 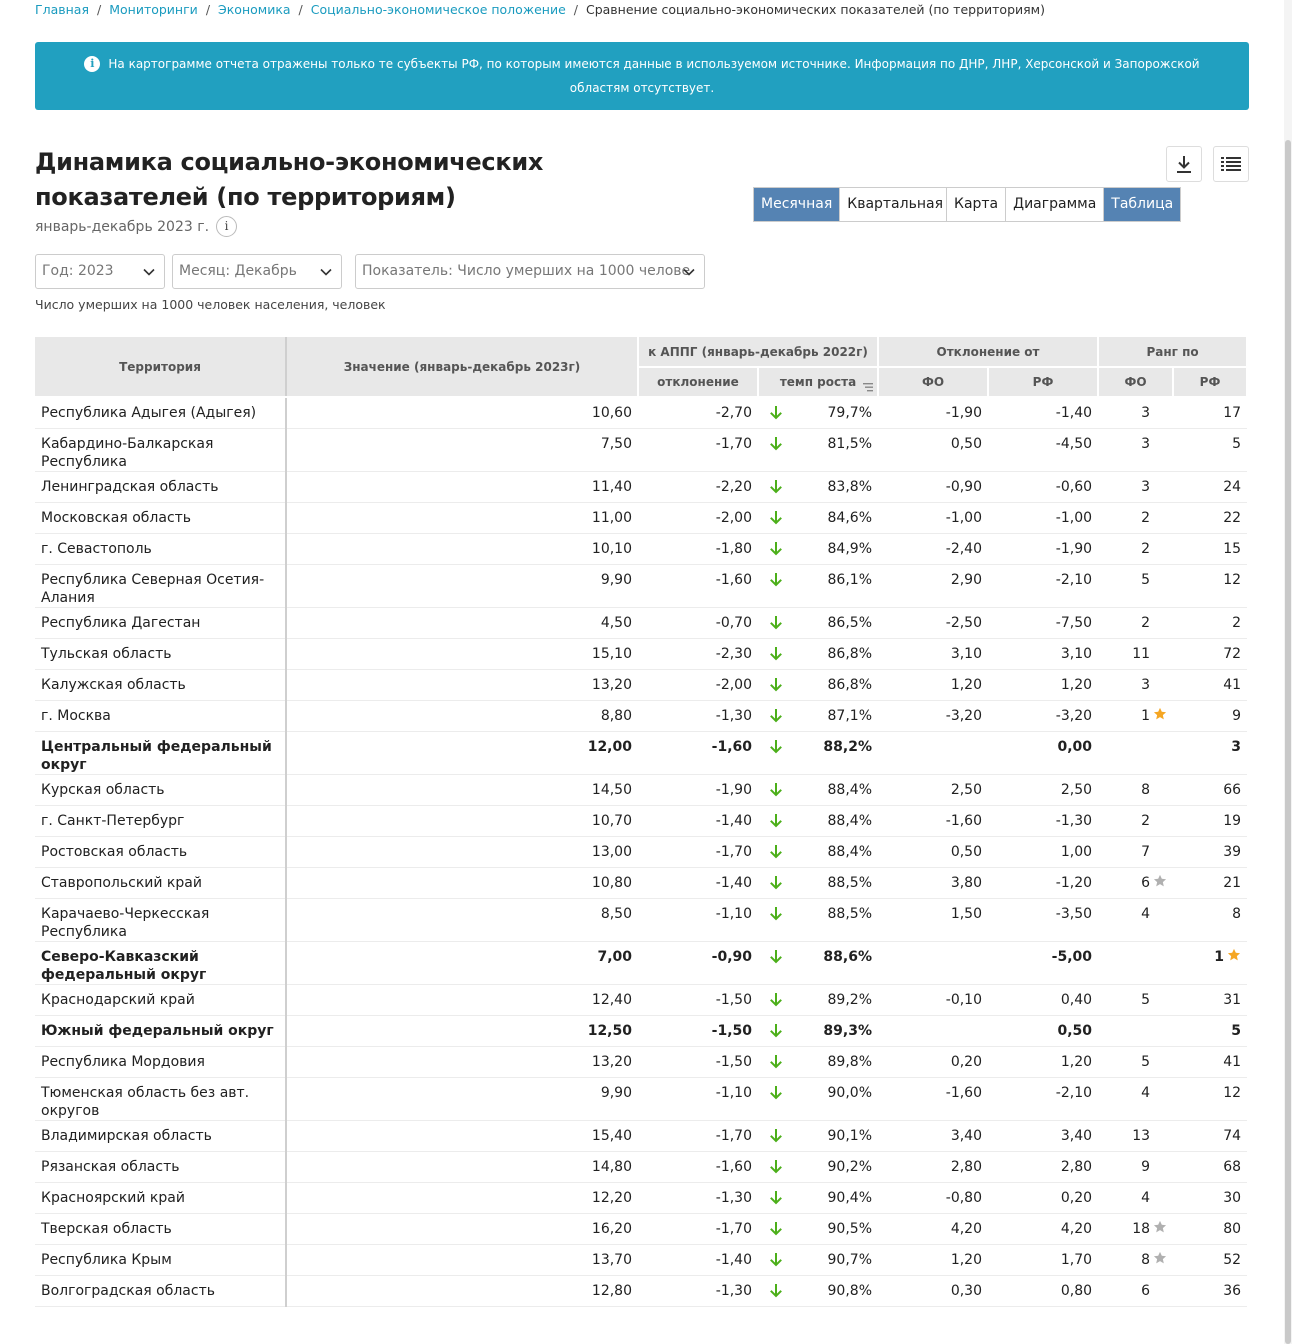 I want to click on menu-button, so click(x=1231, y=164).